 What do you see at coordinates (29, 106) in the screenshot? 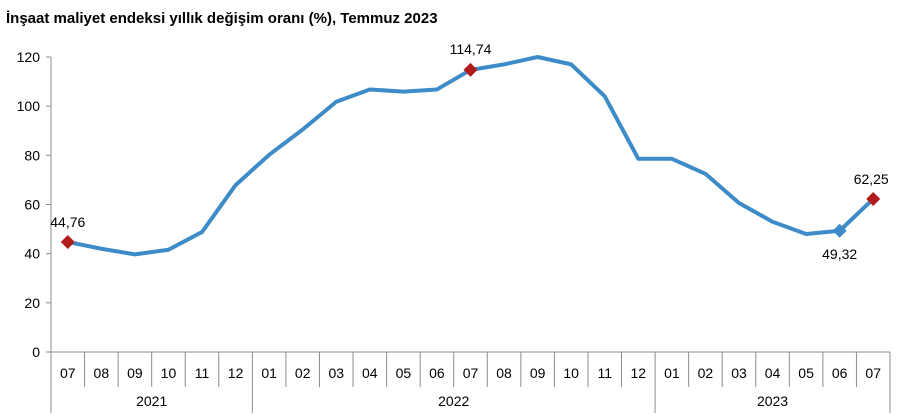
I see `y-tick-label: 100` at bounding box center [29, 106].